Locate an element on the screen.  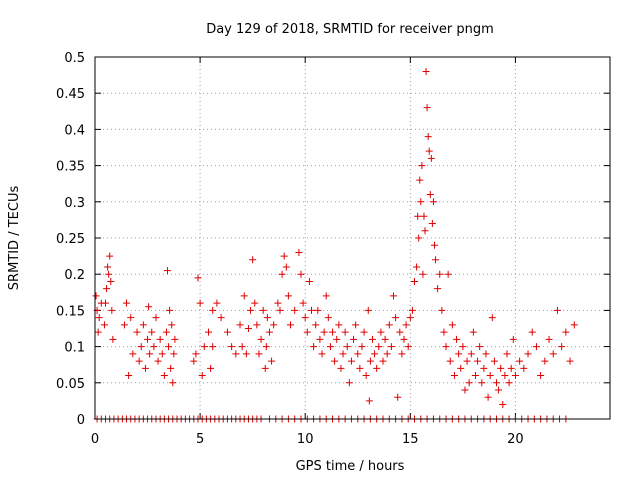
y-tick-label: 0.25 is located at coordinates (70, 239).